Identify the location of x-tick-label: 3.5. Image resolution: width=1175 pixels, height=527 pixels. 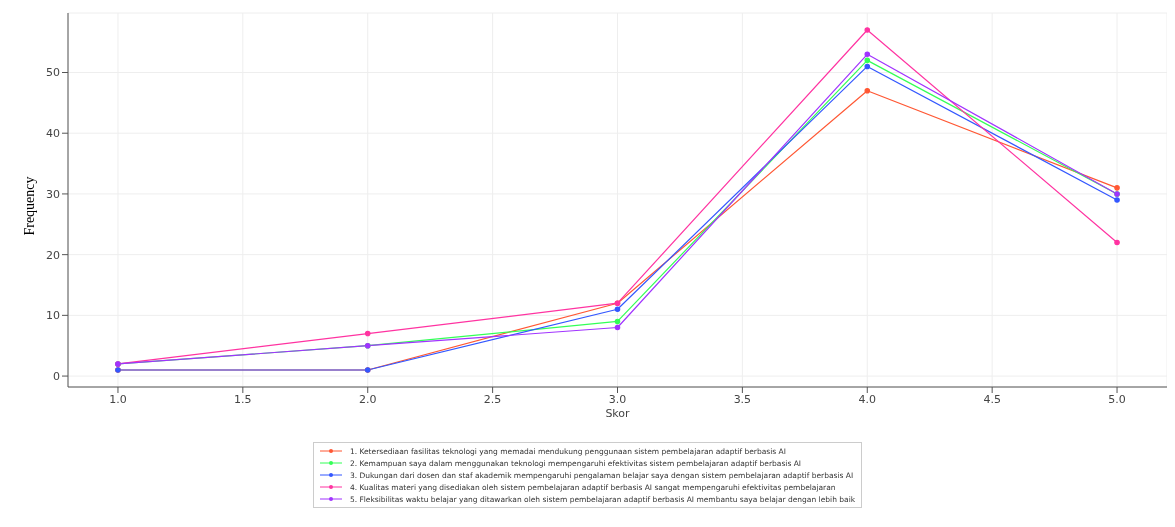
(742, 399).